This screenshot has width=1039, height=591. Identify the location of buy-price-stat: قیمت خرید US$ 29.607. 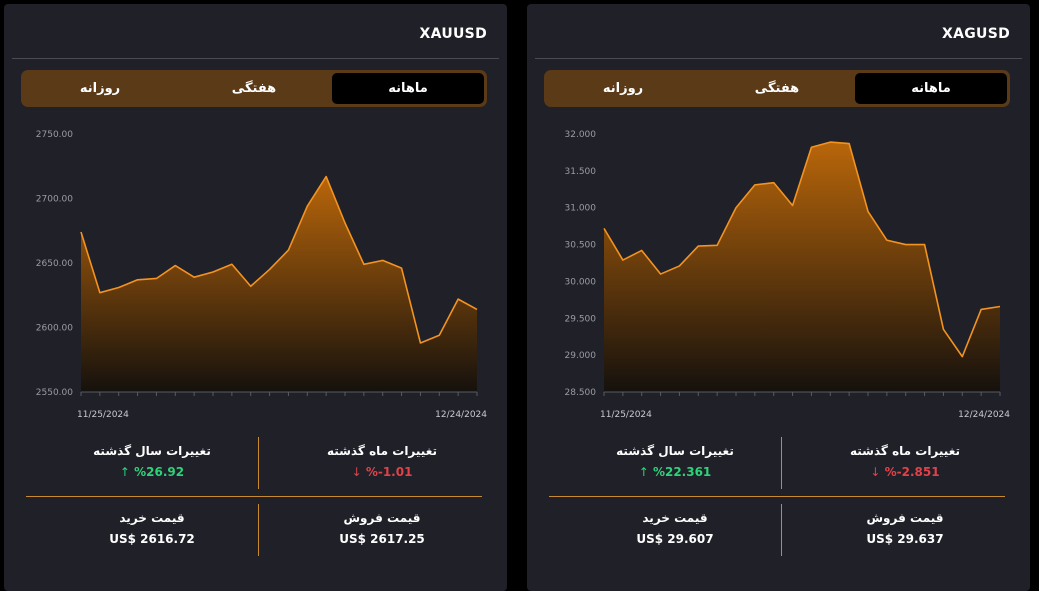
(675, 528).